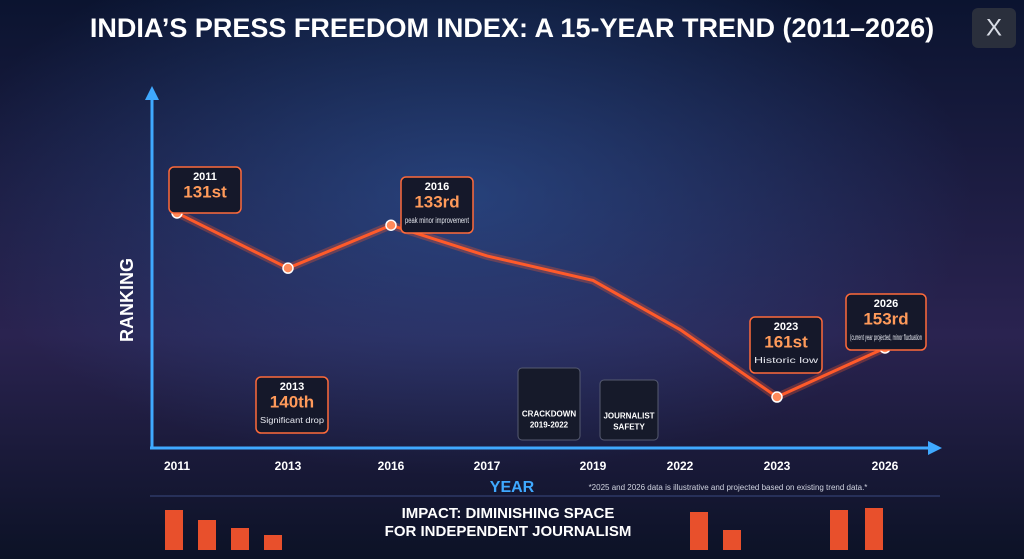 The height and width of the screenshot is (559, 1024). What do you see at coordinates (593, 466) in the screenshot?
I see `x-tick-label: 2019` at bounding box center [593, 466].